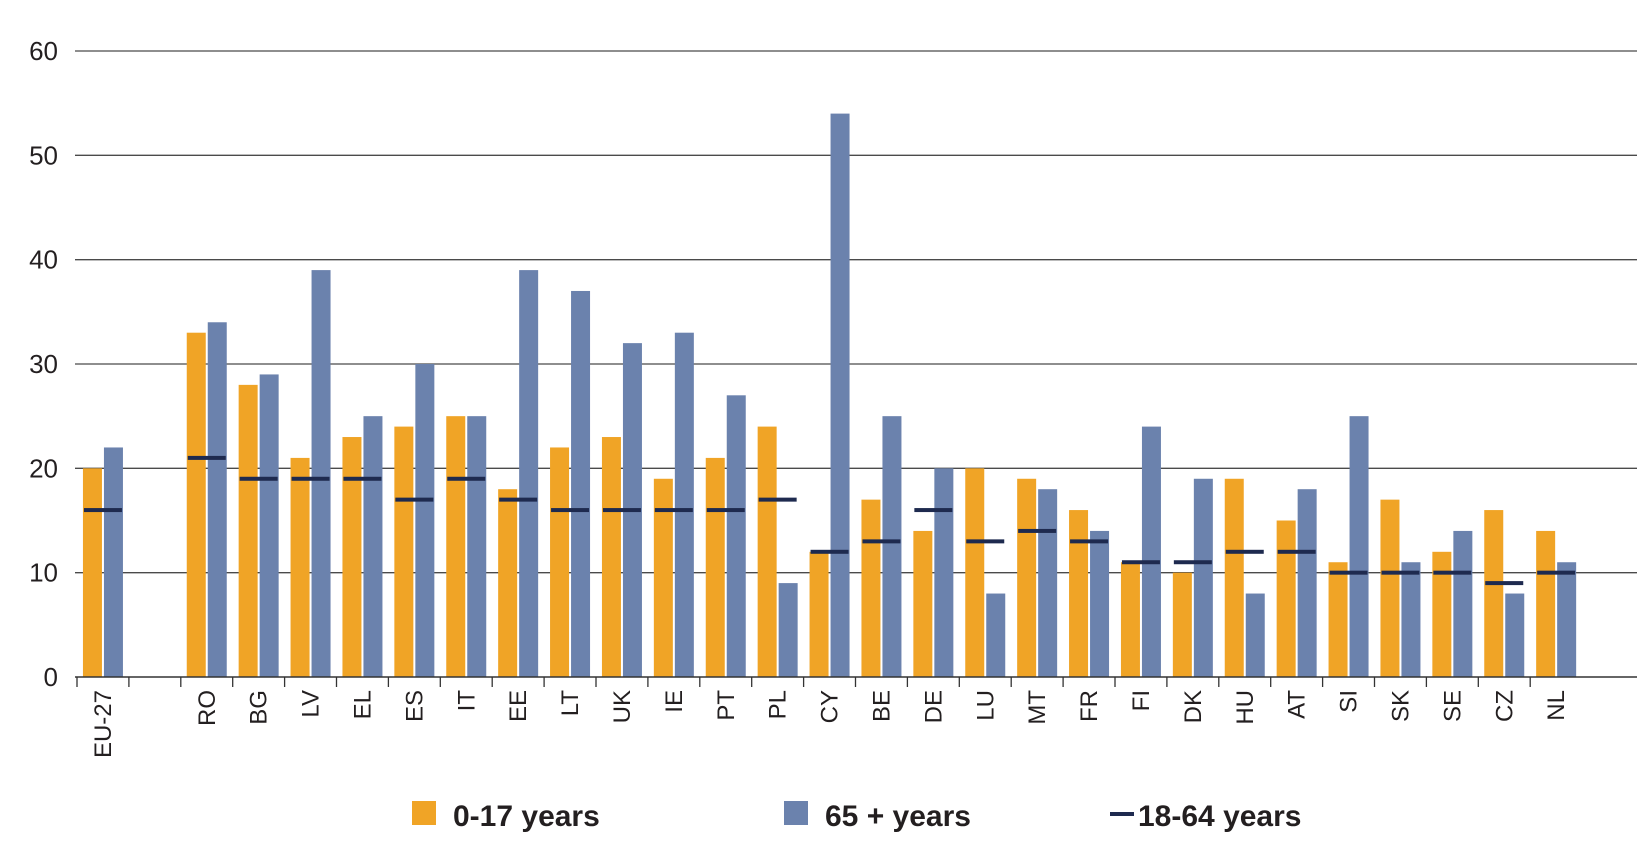 The image size is (1637, 865). I want to click on x-axis, so click(856, 681).